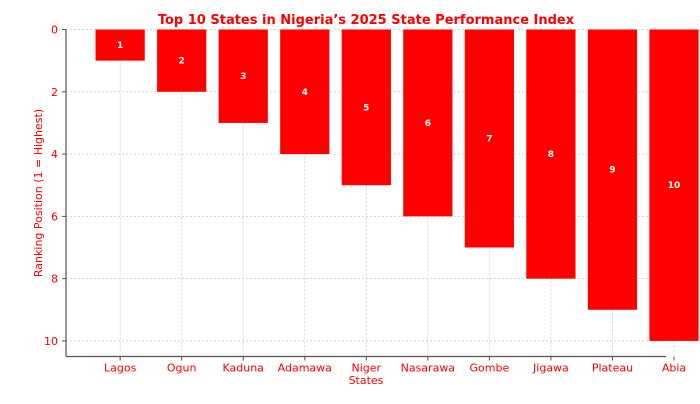 This screenshot has width=700, height=404. I want to click on bar-ogun, so click(182, 60).